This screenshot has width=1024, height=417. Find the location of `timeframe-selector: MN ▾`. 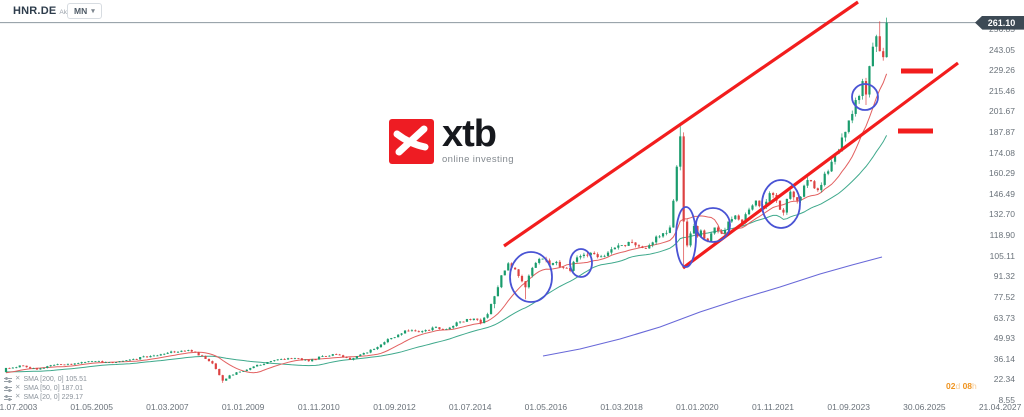

timeframe-selector: MN ▾ is located at coordinates (84, 11).